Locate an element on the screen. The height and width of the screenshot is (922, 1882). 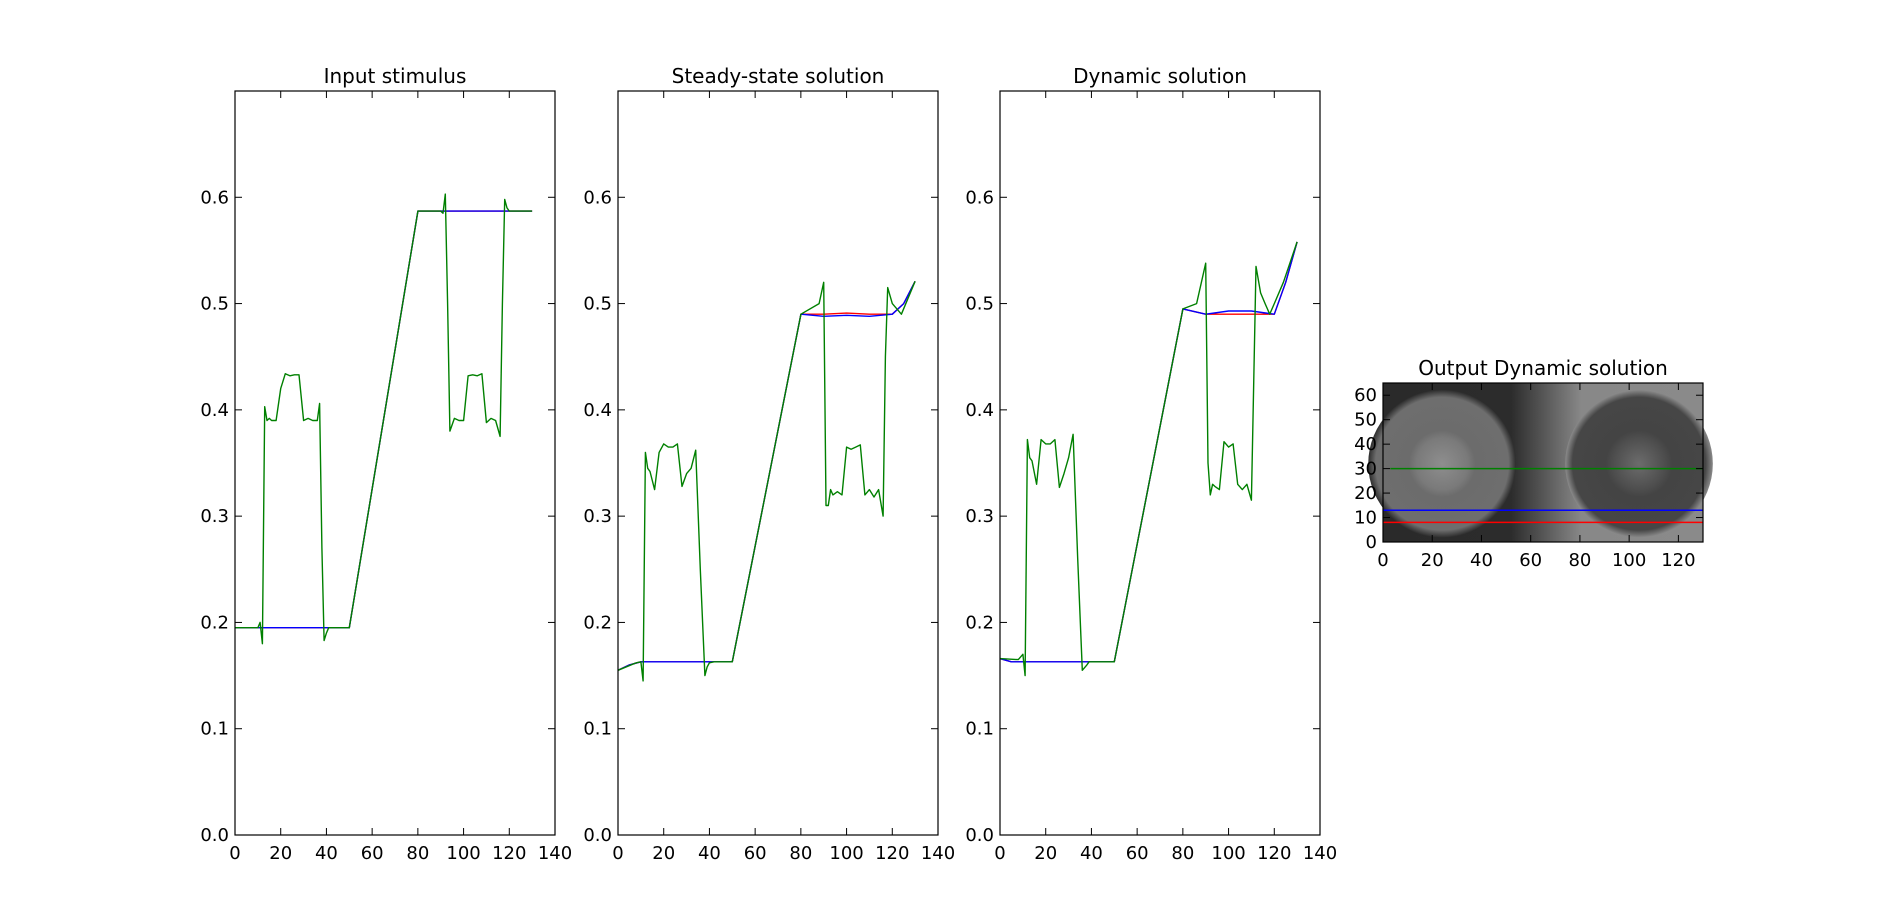
chart-title: Steady-state solution is located at coordinates (778, 76).